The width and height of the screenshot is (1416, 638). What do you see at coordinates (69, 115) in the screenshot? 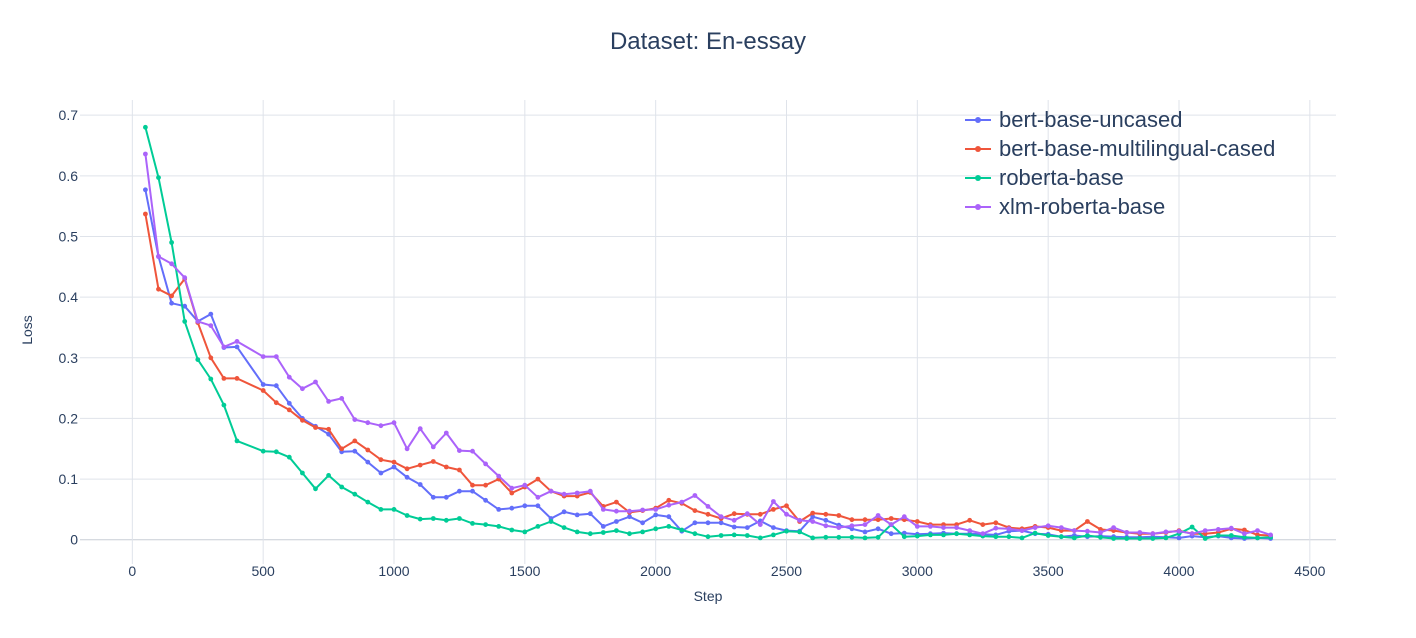
I see `y-tick-label: 0.7` at bounding box center [69, 115].